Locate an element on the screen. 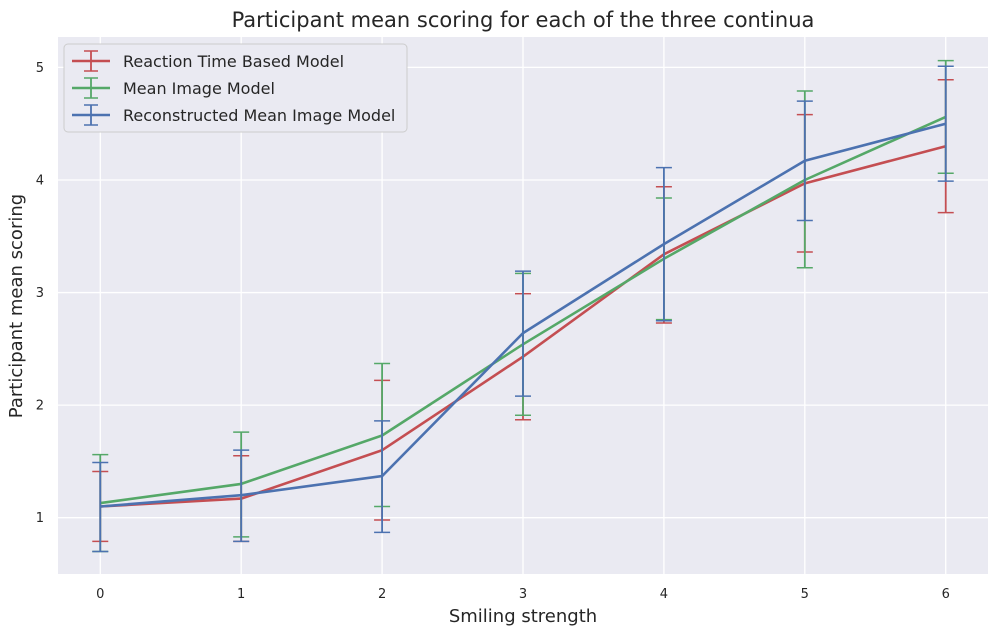 Image resolution: width=996 pixels, height=637 pixels. legend-frame is located at coordinates (235, 88).